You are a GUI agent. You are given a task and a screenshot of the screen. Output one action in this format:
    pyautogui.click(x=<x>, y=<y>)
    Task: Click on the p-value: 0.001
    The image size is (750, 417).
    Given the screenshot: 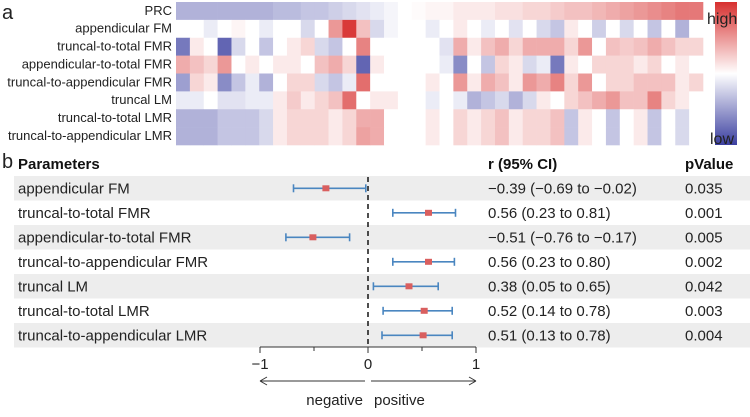 What is the action you would take?
    pyautogui.click(x=704, y=213)
    